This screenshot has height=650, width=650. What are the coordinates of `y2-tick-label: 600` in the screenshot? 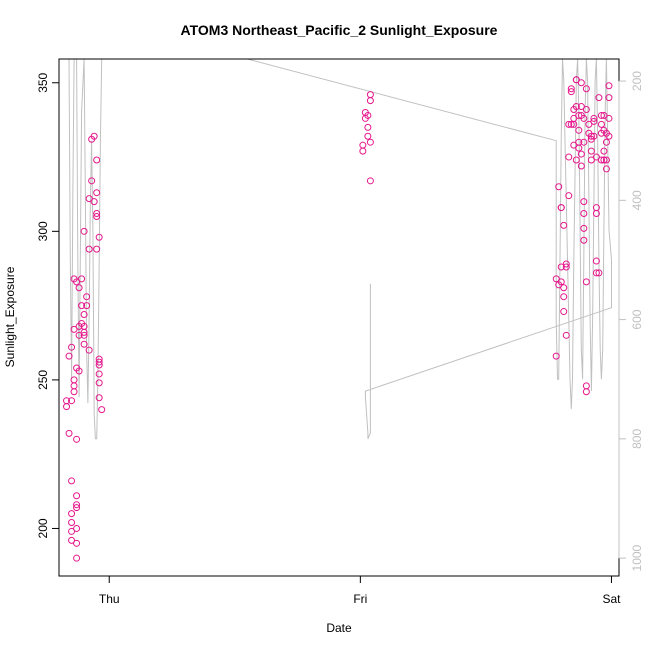 It's located at (637, 319).